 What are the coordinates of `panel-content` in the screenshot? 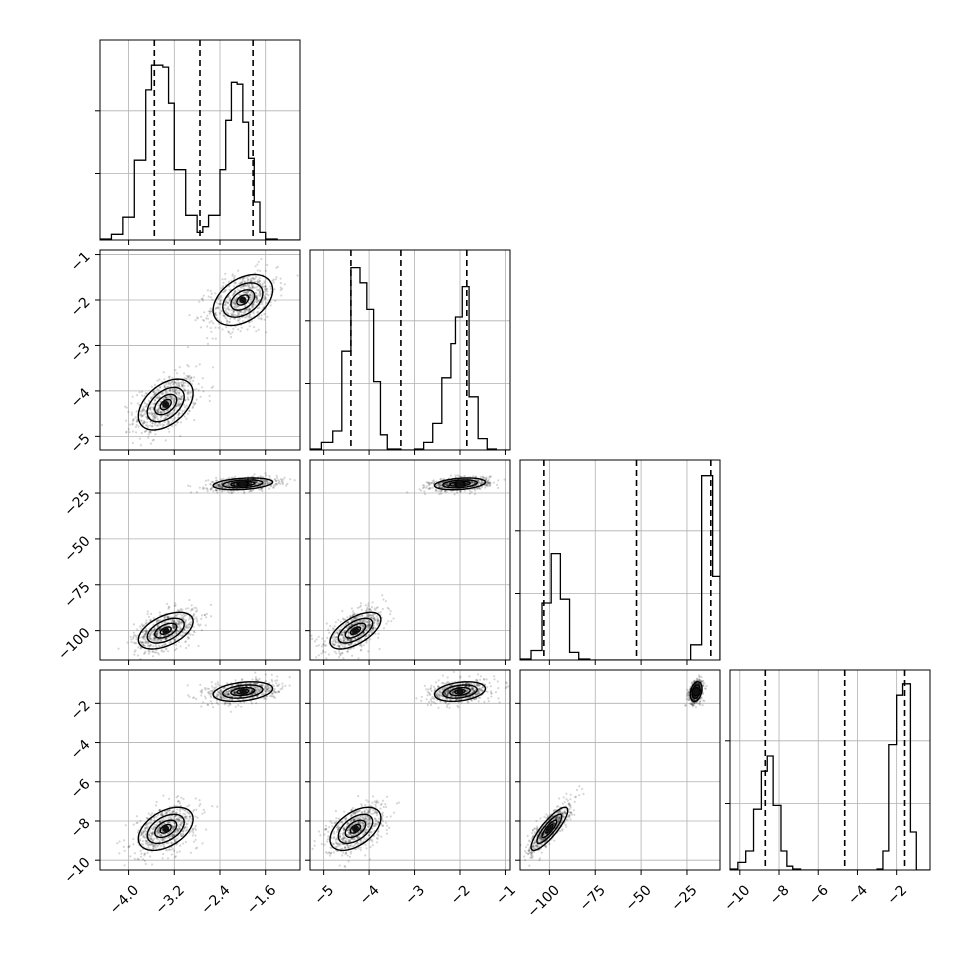 It's located at (620, 560).